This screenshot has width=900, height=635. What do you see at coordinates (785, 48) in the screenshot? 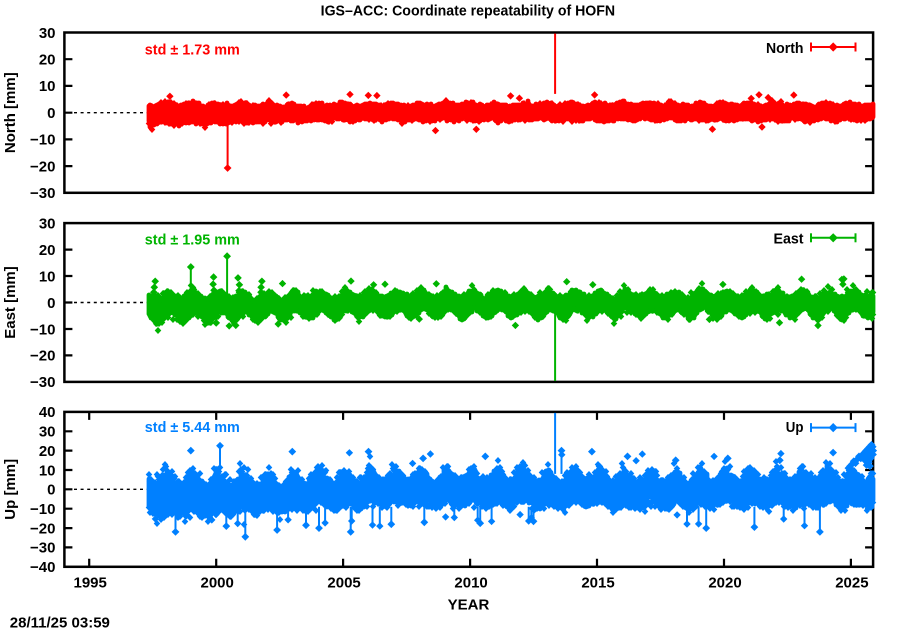
I see `svg-text: North` at bounding box center [785, 48].